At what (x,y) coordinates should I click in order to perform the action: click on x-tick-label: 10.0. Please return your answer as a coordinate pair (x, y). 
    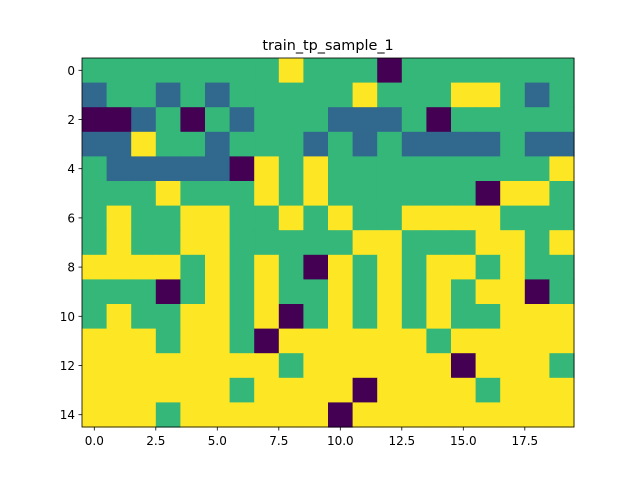
    Looking at the image, I should click on (340, 441).